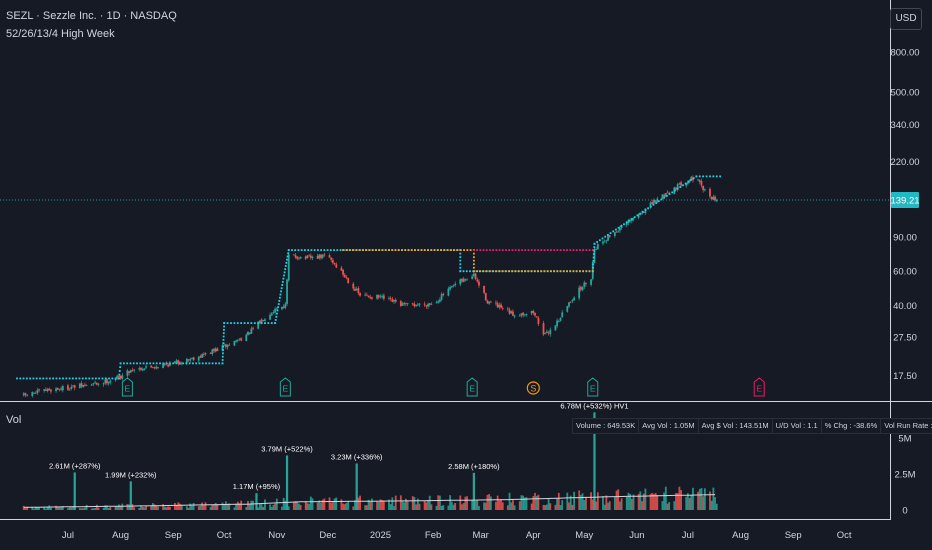 The height and width of the screenshot is (550, 932). I want to click on volume-bars-group, so click(370, 461).